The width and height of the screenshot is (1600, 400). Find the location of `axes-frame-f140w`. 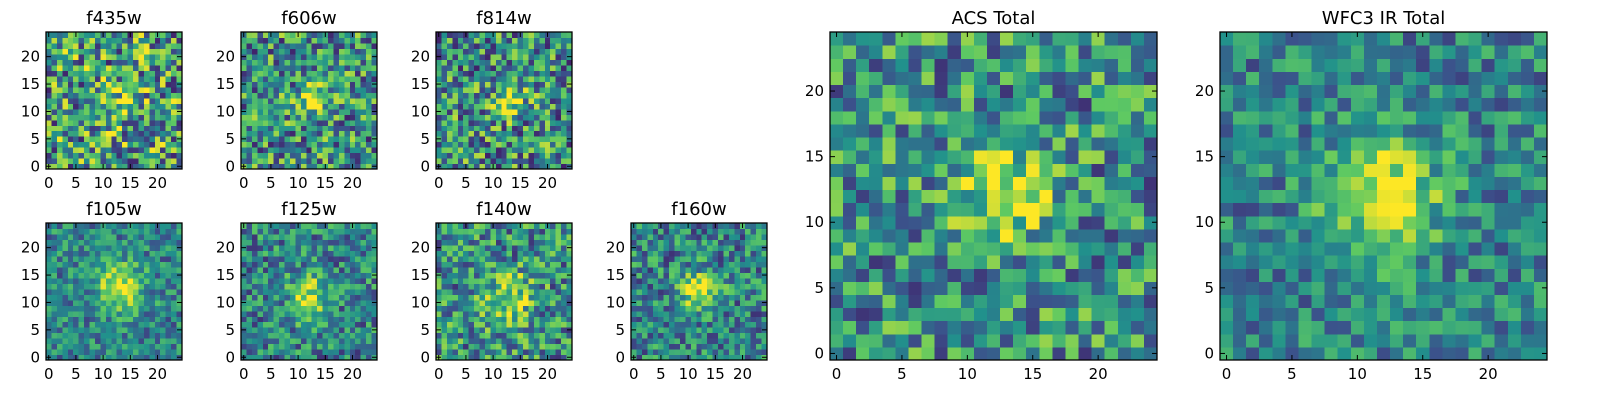

axes-frame-f140w is located at coordinates (504, 291).